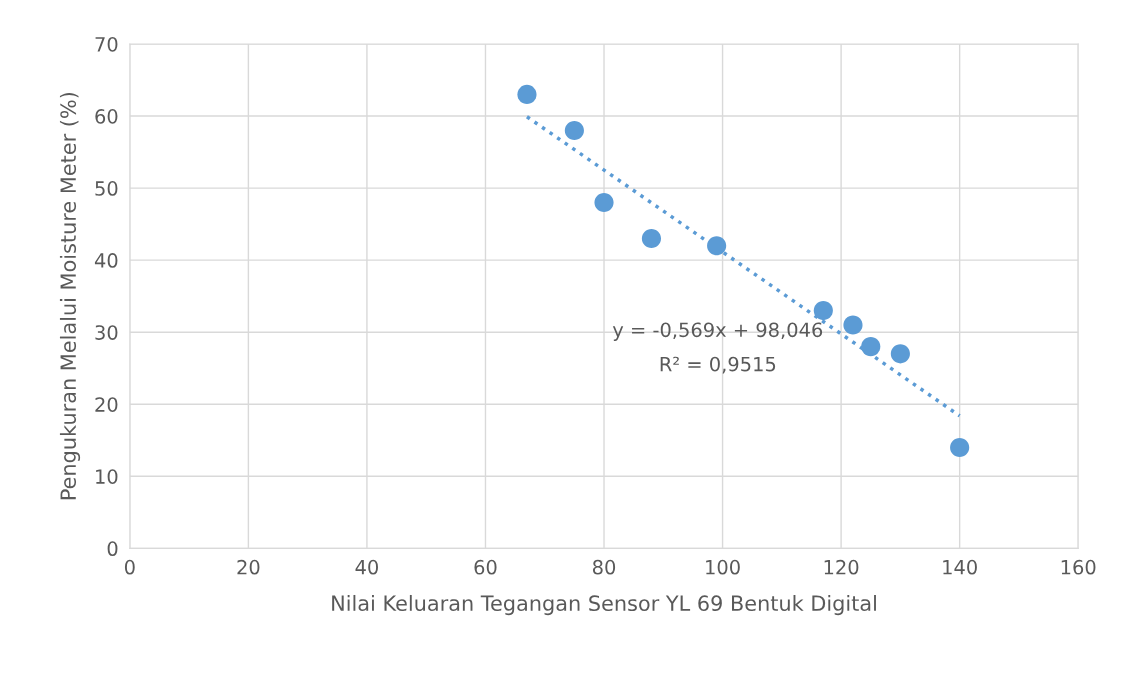 The image size is (1129, 677). I want to click on y-tick-label: 70, so click(106, 44).